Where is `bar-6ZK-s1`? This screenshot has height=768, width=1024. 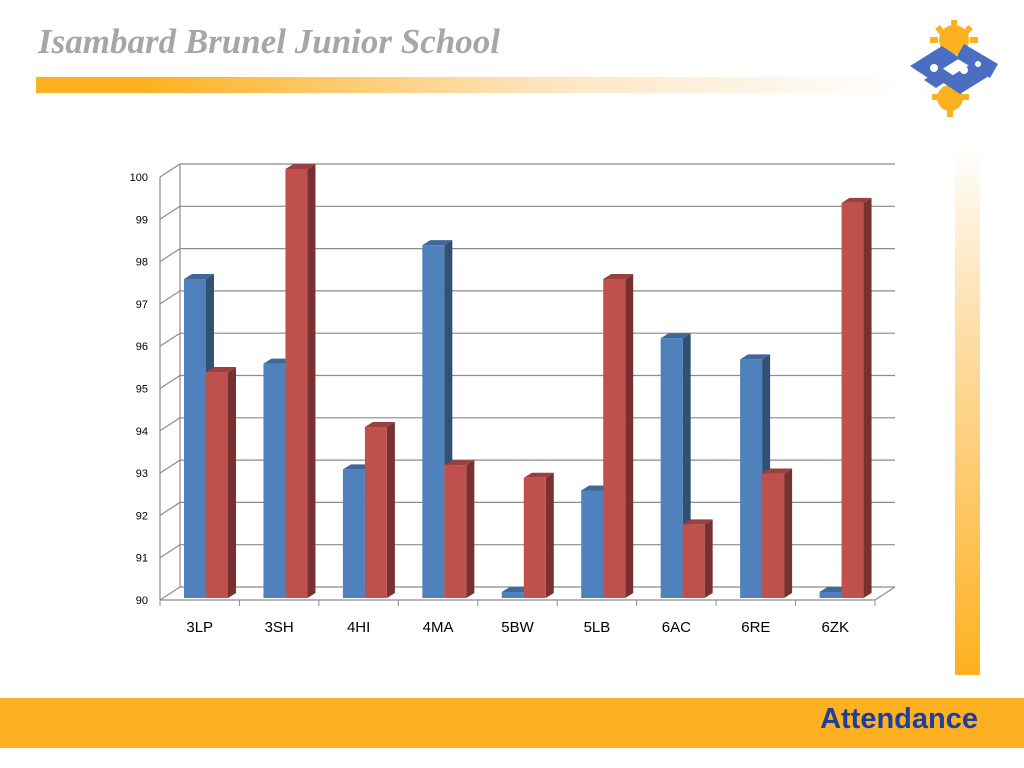
bar-6ZK-s1 is located at coordinates (830, 595).